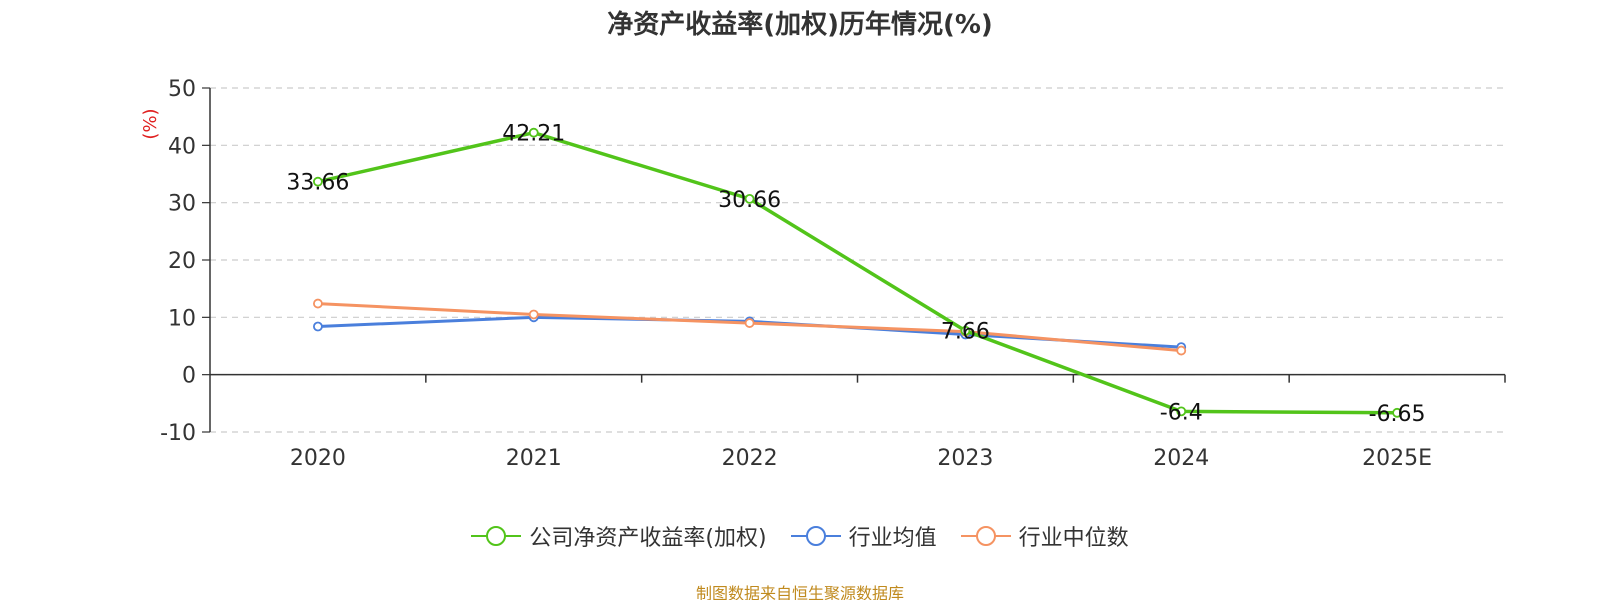 This screenshot has width=1600, height=600. Describe the element at coordinates (965, 458) in the screenshot. I see `x-tick-label: 2023` at that location.